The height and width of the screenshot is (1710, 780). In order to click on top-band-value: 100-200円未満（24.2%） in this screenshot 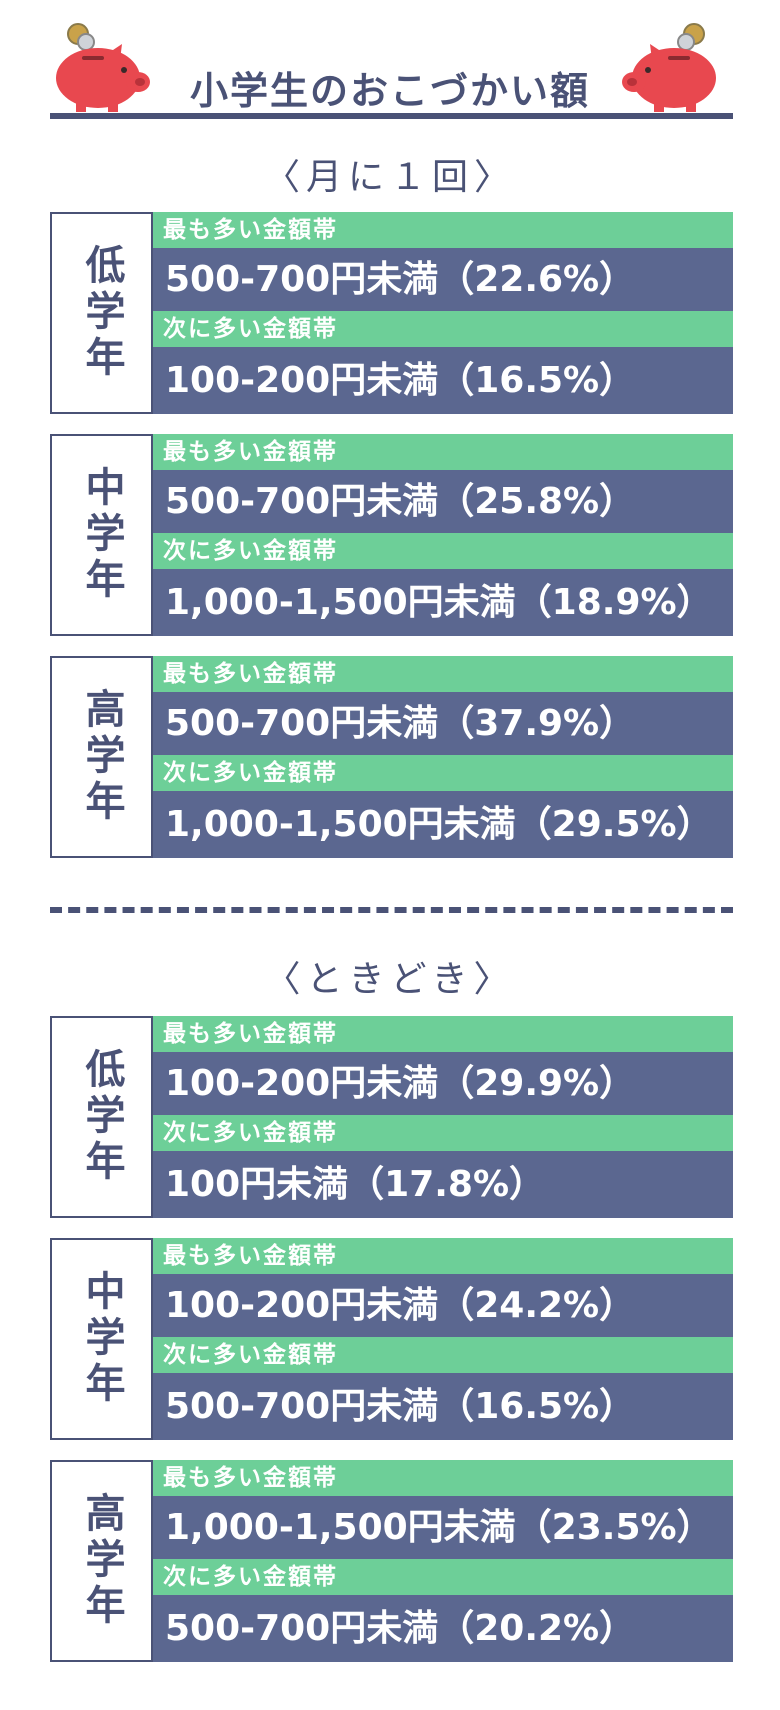, I will do `click(443, 1305)`.